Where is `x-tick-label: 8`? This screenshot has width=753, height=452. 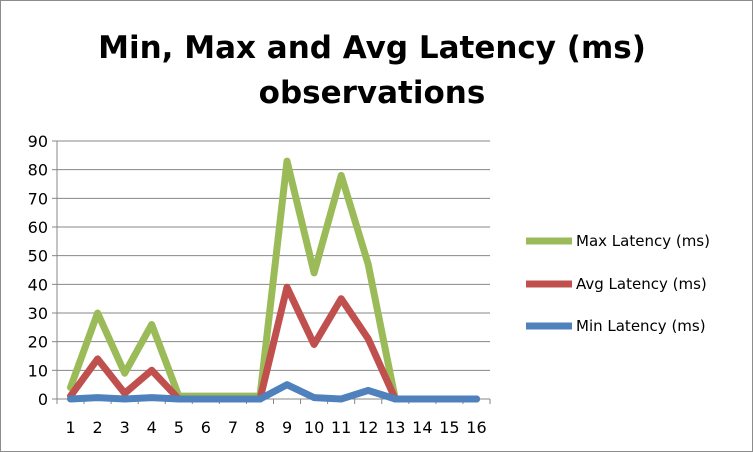
x-tick-label: 8 is located at coordinates (260, 427).